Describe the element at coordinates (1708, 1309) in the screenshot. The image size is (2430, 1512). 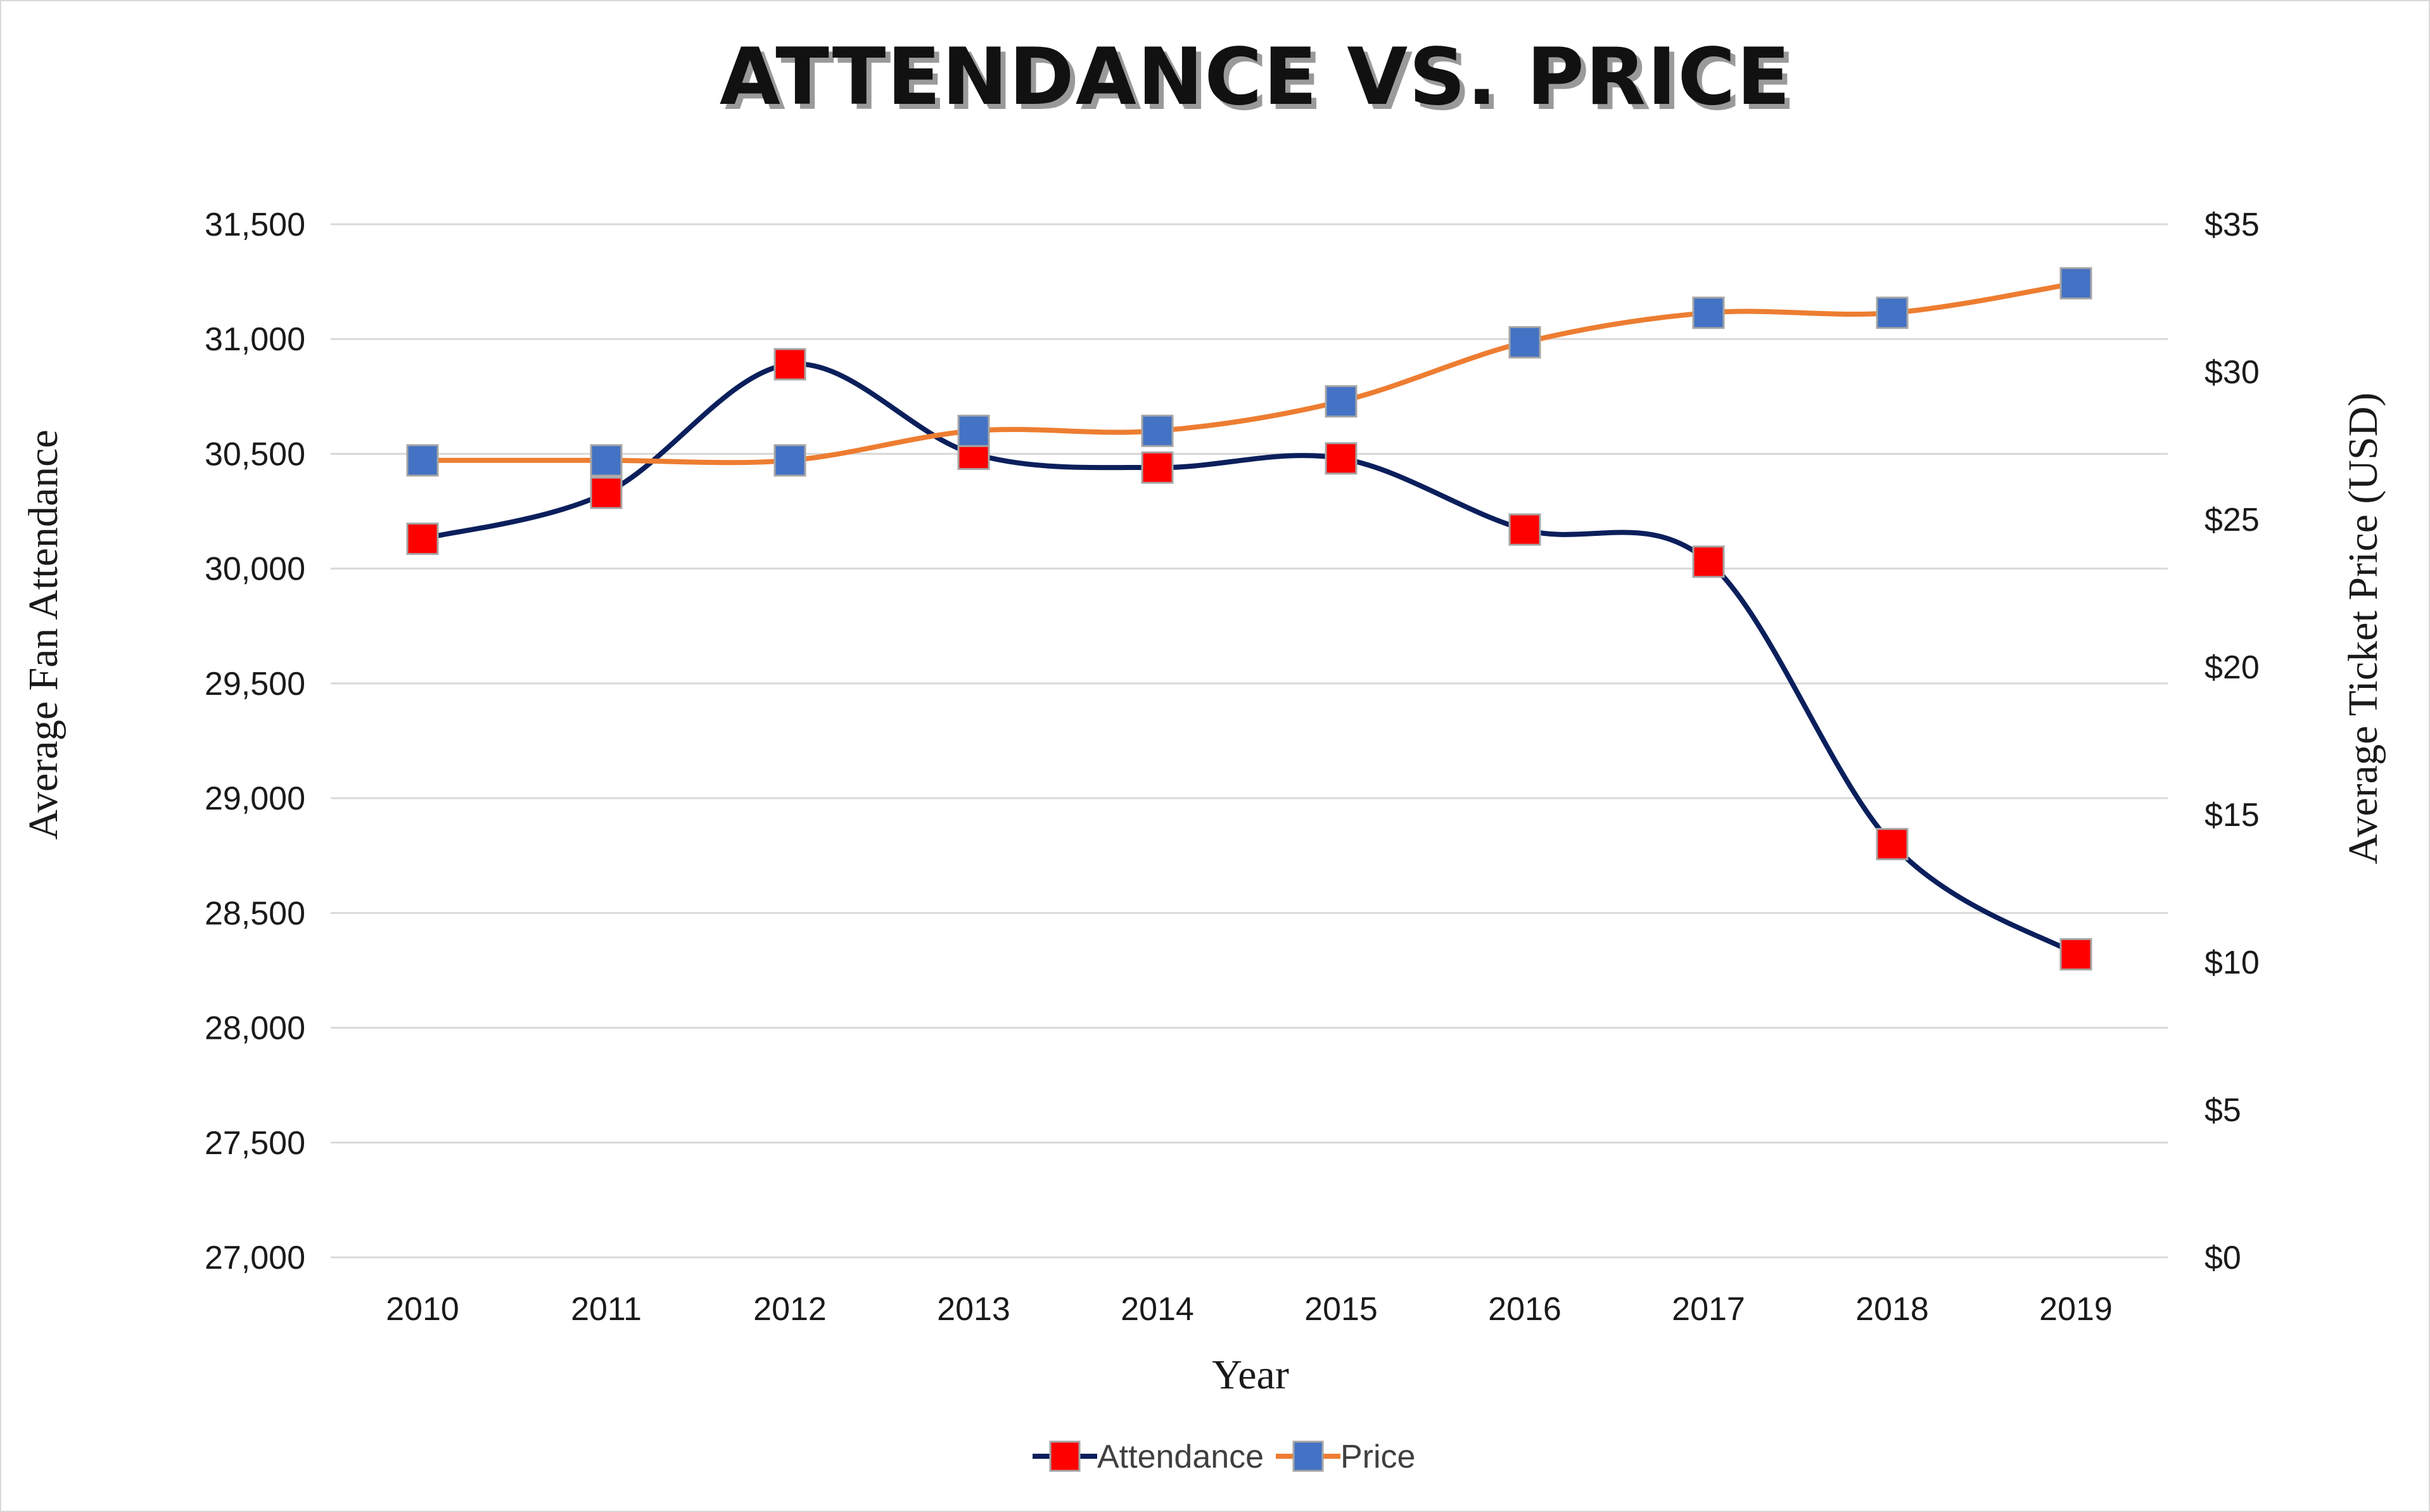
I see `x-tick-label: 2017` at that location.